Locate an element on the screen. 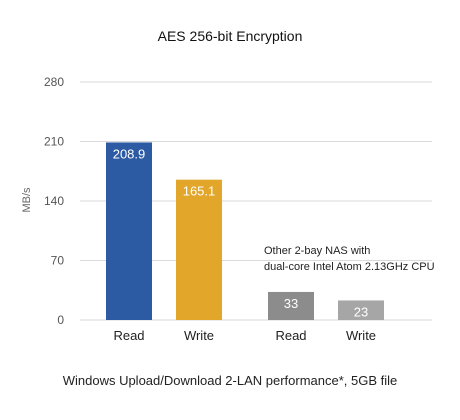  bar-value-label: 23 is located at coordinates (361, 311).